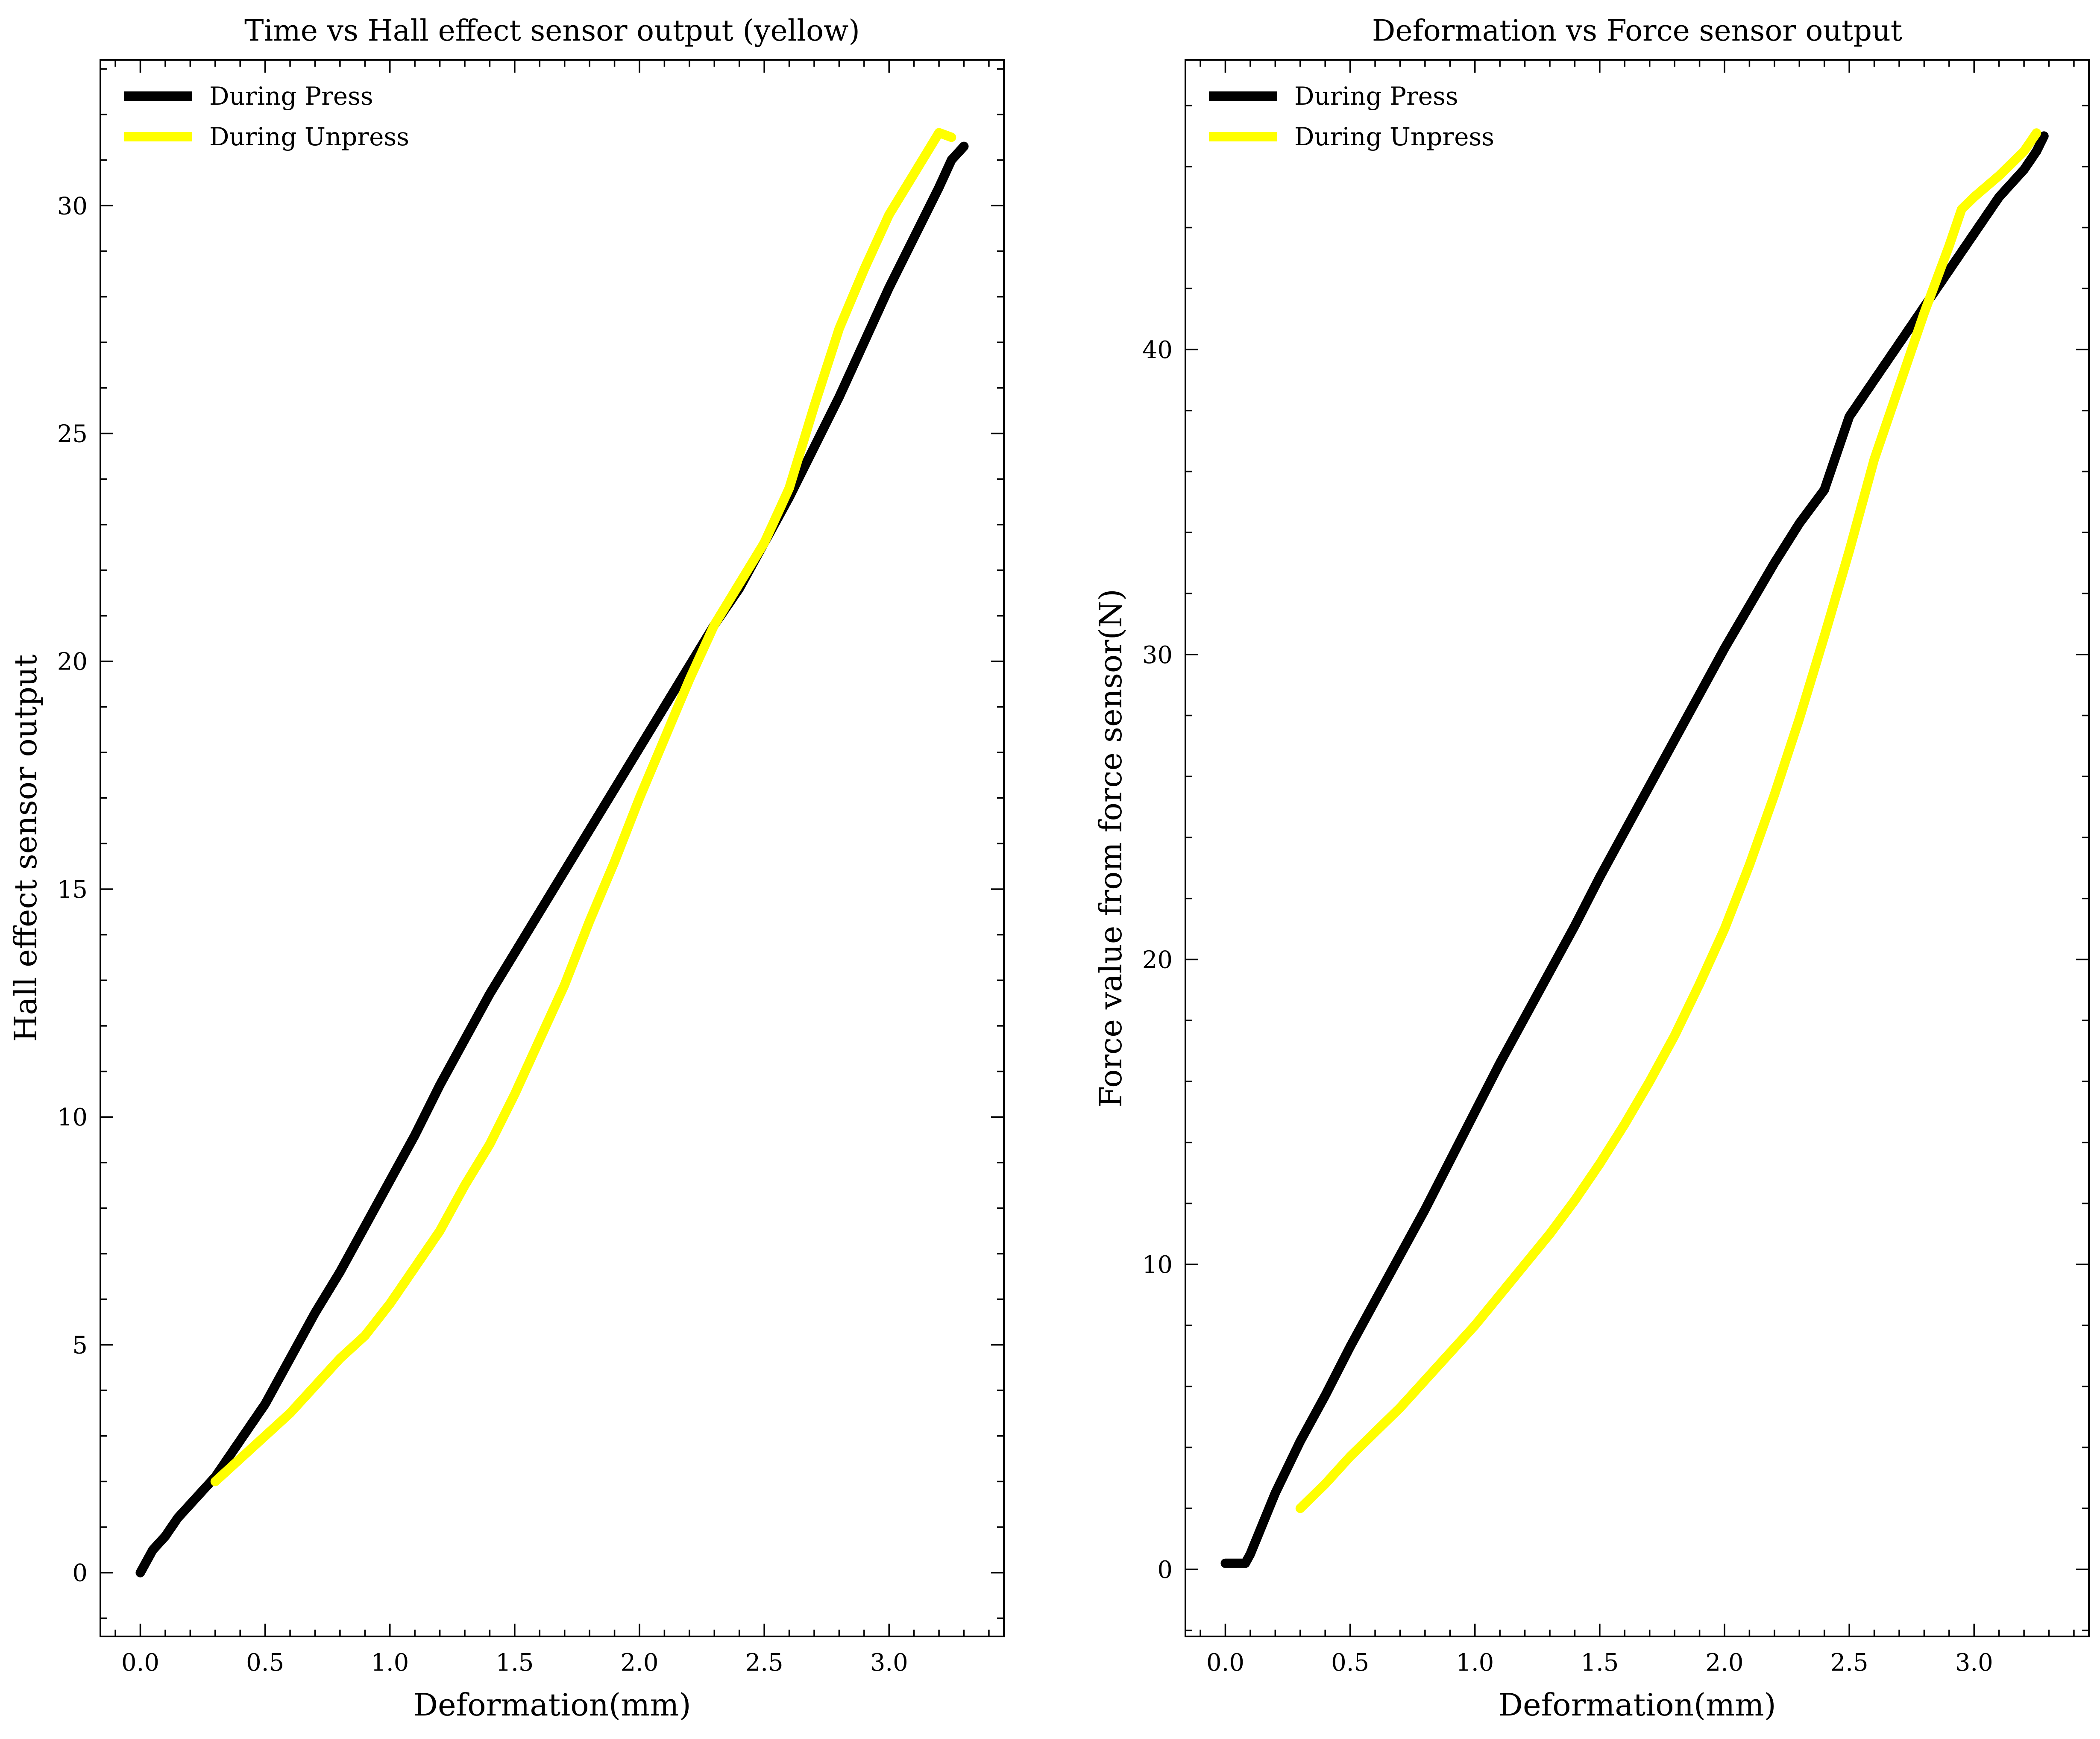  I want to click on y-axis-label: Hall effect sensor output, so click(26, 848).